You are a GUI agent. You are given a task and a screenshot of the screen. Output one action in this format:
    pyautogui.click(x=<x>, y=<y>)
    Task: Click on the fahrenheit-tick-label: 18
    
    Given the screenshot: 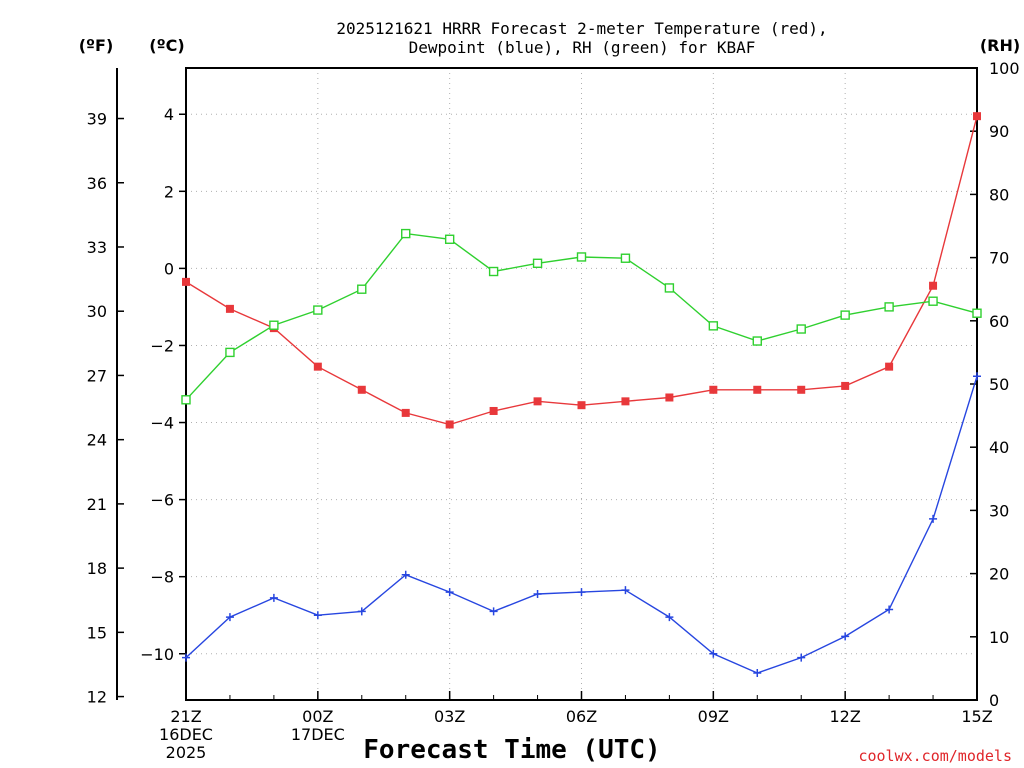 What is the action you would take?
    pyautogui.click(x=97, y=568)
    